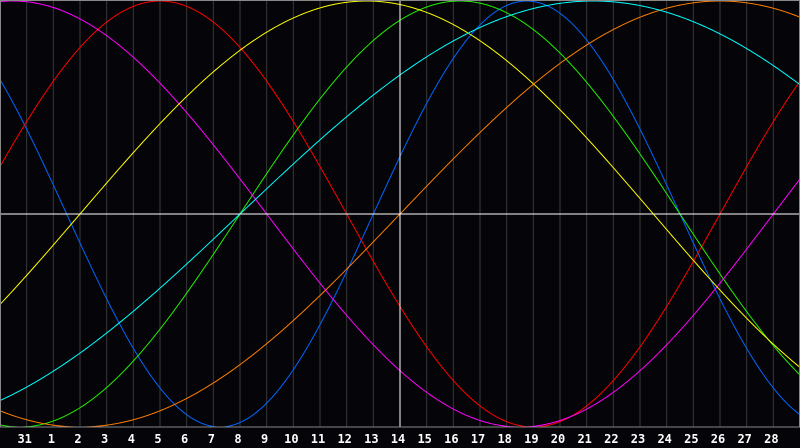 The height and width of the screenshot is (448, 800). I want to click on x-tick-label: 13, so click(371, 439).